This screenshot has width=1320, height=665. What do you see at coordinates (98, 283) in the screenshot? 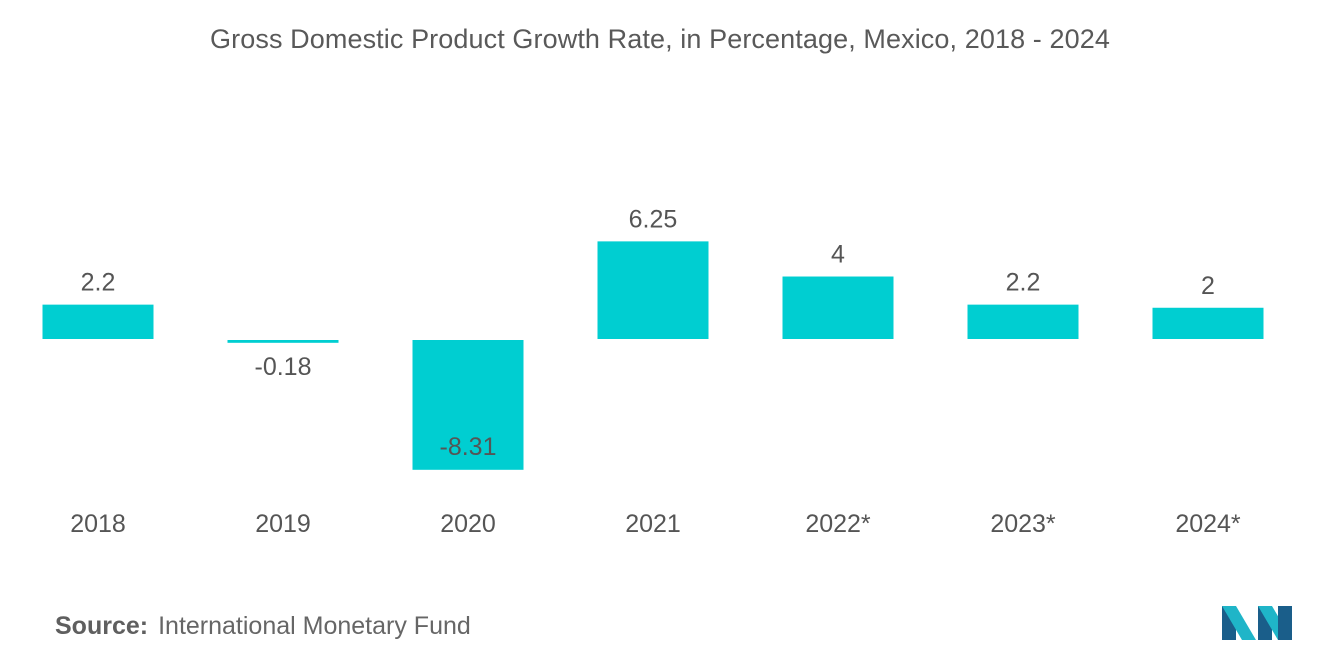
I see `value-label-2018: 2.2` at bounding box center [98, 283].